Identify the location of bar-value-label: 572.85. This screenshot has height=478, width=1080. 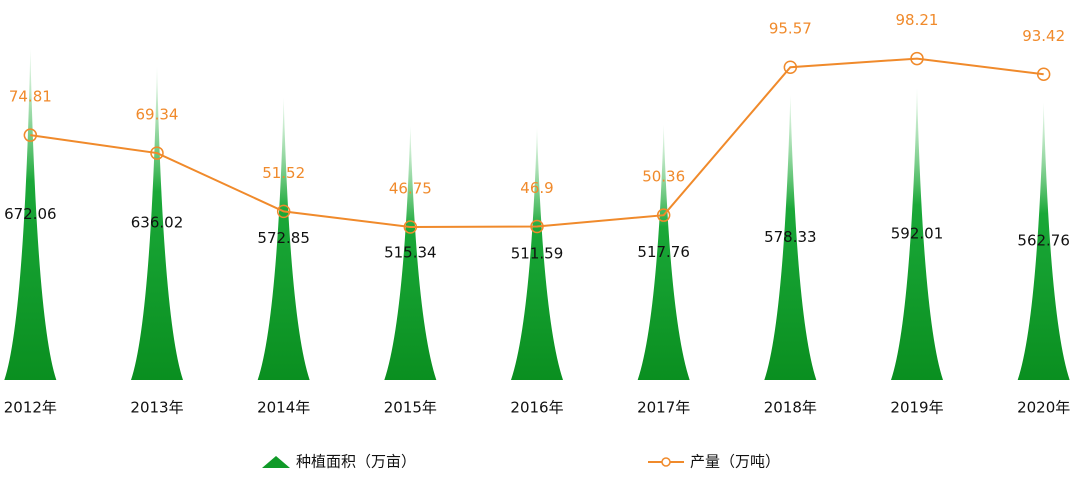
(283, 238).